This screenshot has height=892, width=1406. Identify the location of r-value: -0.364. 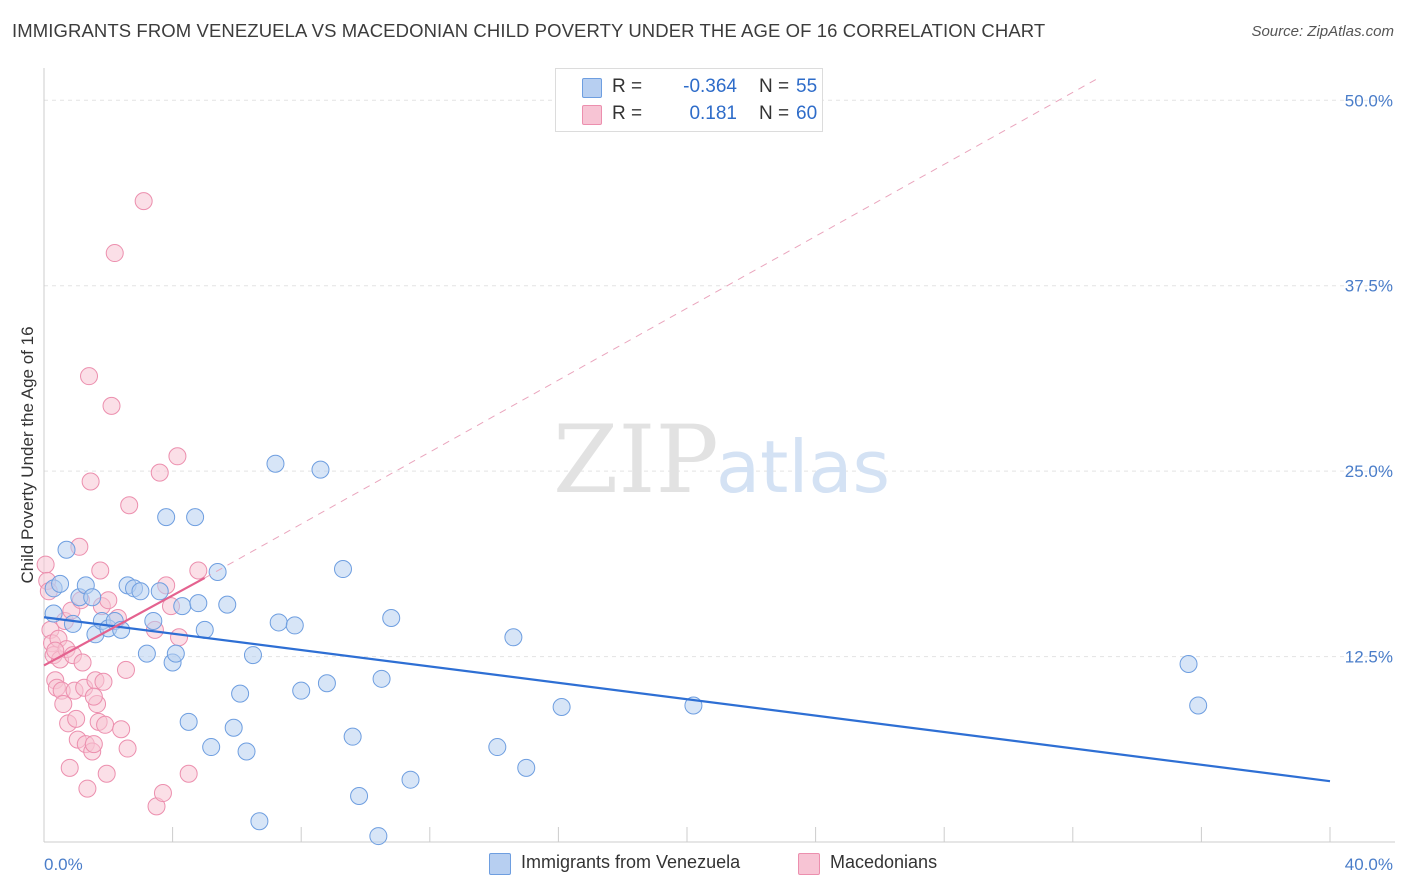
(710, 86).